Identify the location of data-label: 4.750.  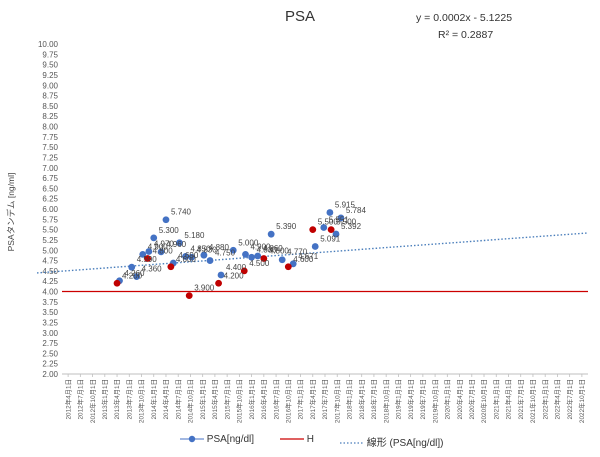
(225, 253).